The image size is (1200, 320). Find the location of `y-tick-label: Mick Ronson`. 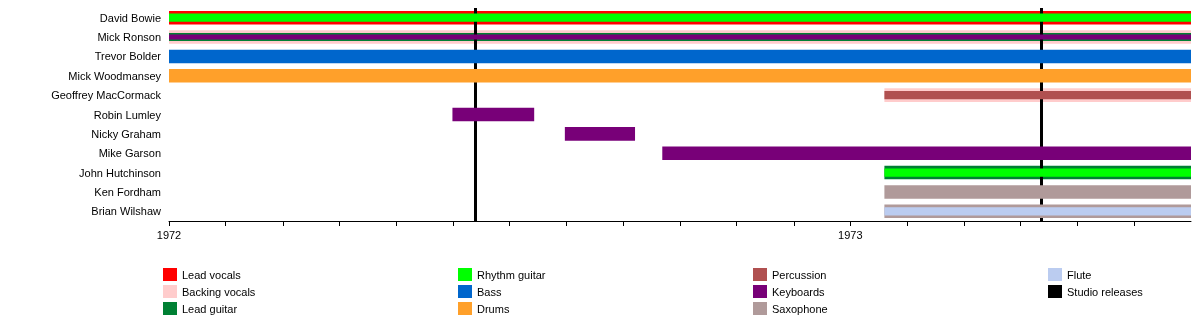

y-tick-label: Mick Ronson is located at coordinates (129, 37).